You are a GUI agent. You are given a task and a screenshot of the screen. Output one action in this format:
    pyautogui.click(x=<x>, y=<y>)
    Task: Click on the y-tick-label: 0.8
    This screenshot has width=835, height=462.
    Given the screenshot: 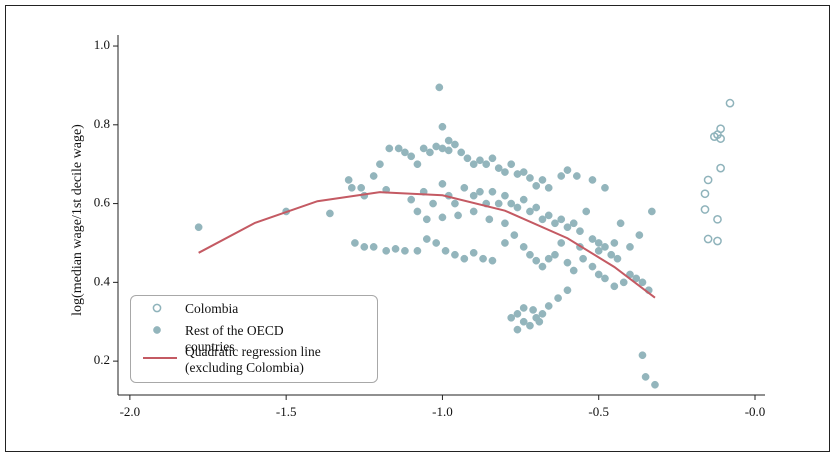 What is the action you would take?
    pyautogui.click(x=102, y=123)
    